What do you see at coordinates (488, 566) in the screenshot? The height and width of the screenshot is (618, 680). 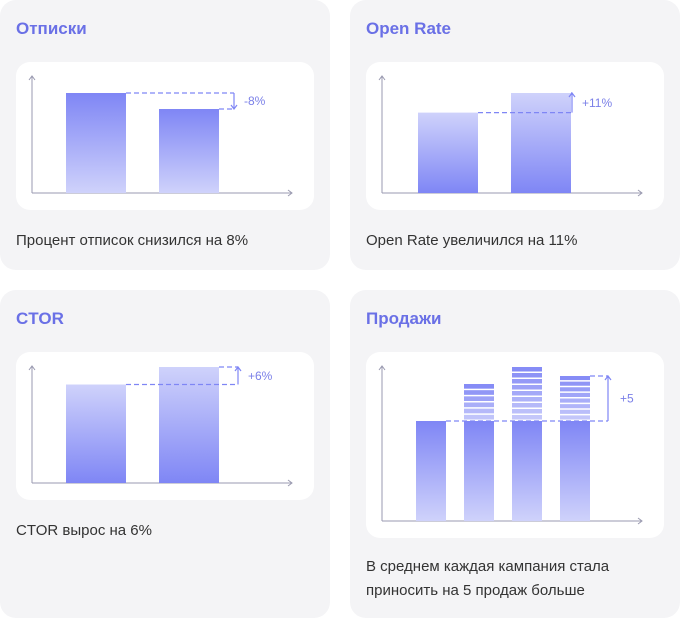 I see `card-caption-line: В среднем каждая кампания стала` at bounding box center [488, 566].